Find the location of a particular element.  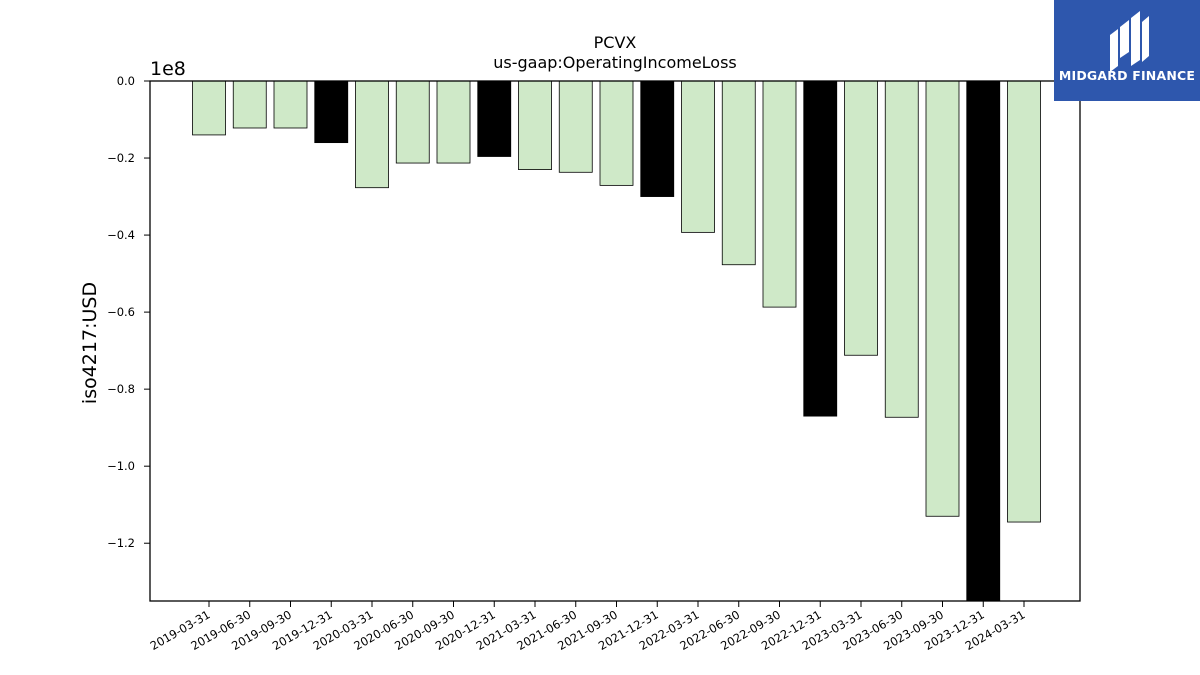

y-tick-label: 0.0 is located at coordinates (126, 81).